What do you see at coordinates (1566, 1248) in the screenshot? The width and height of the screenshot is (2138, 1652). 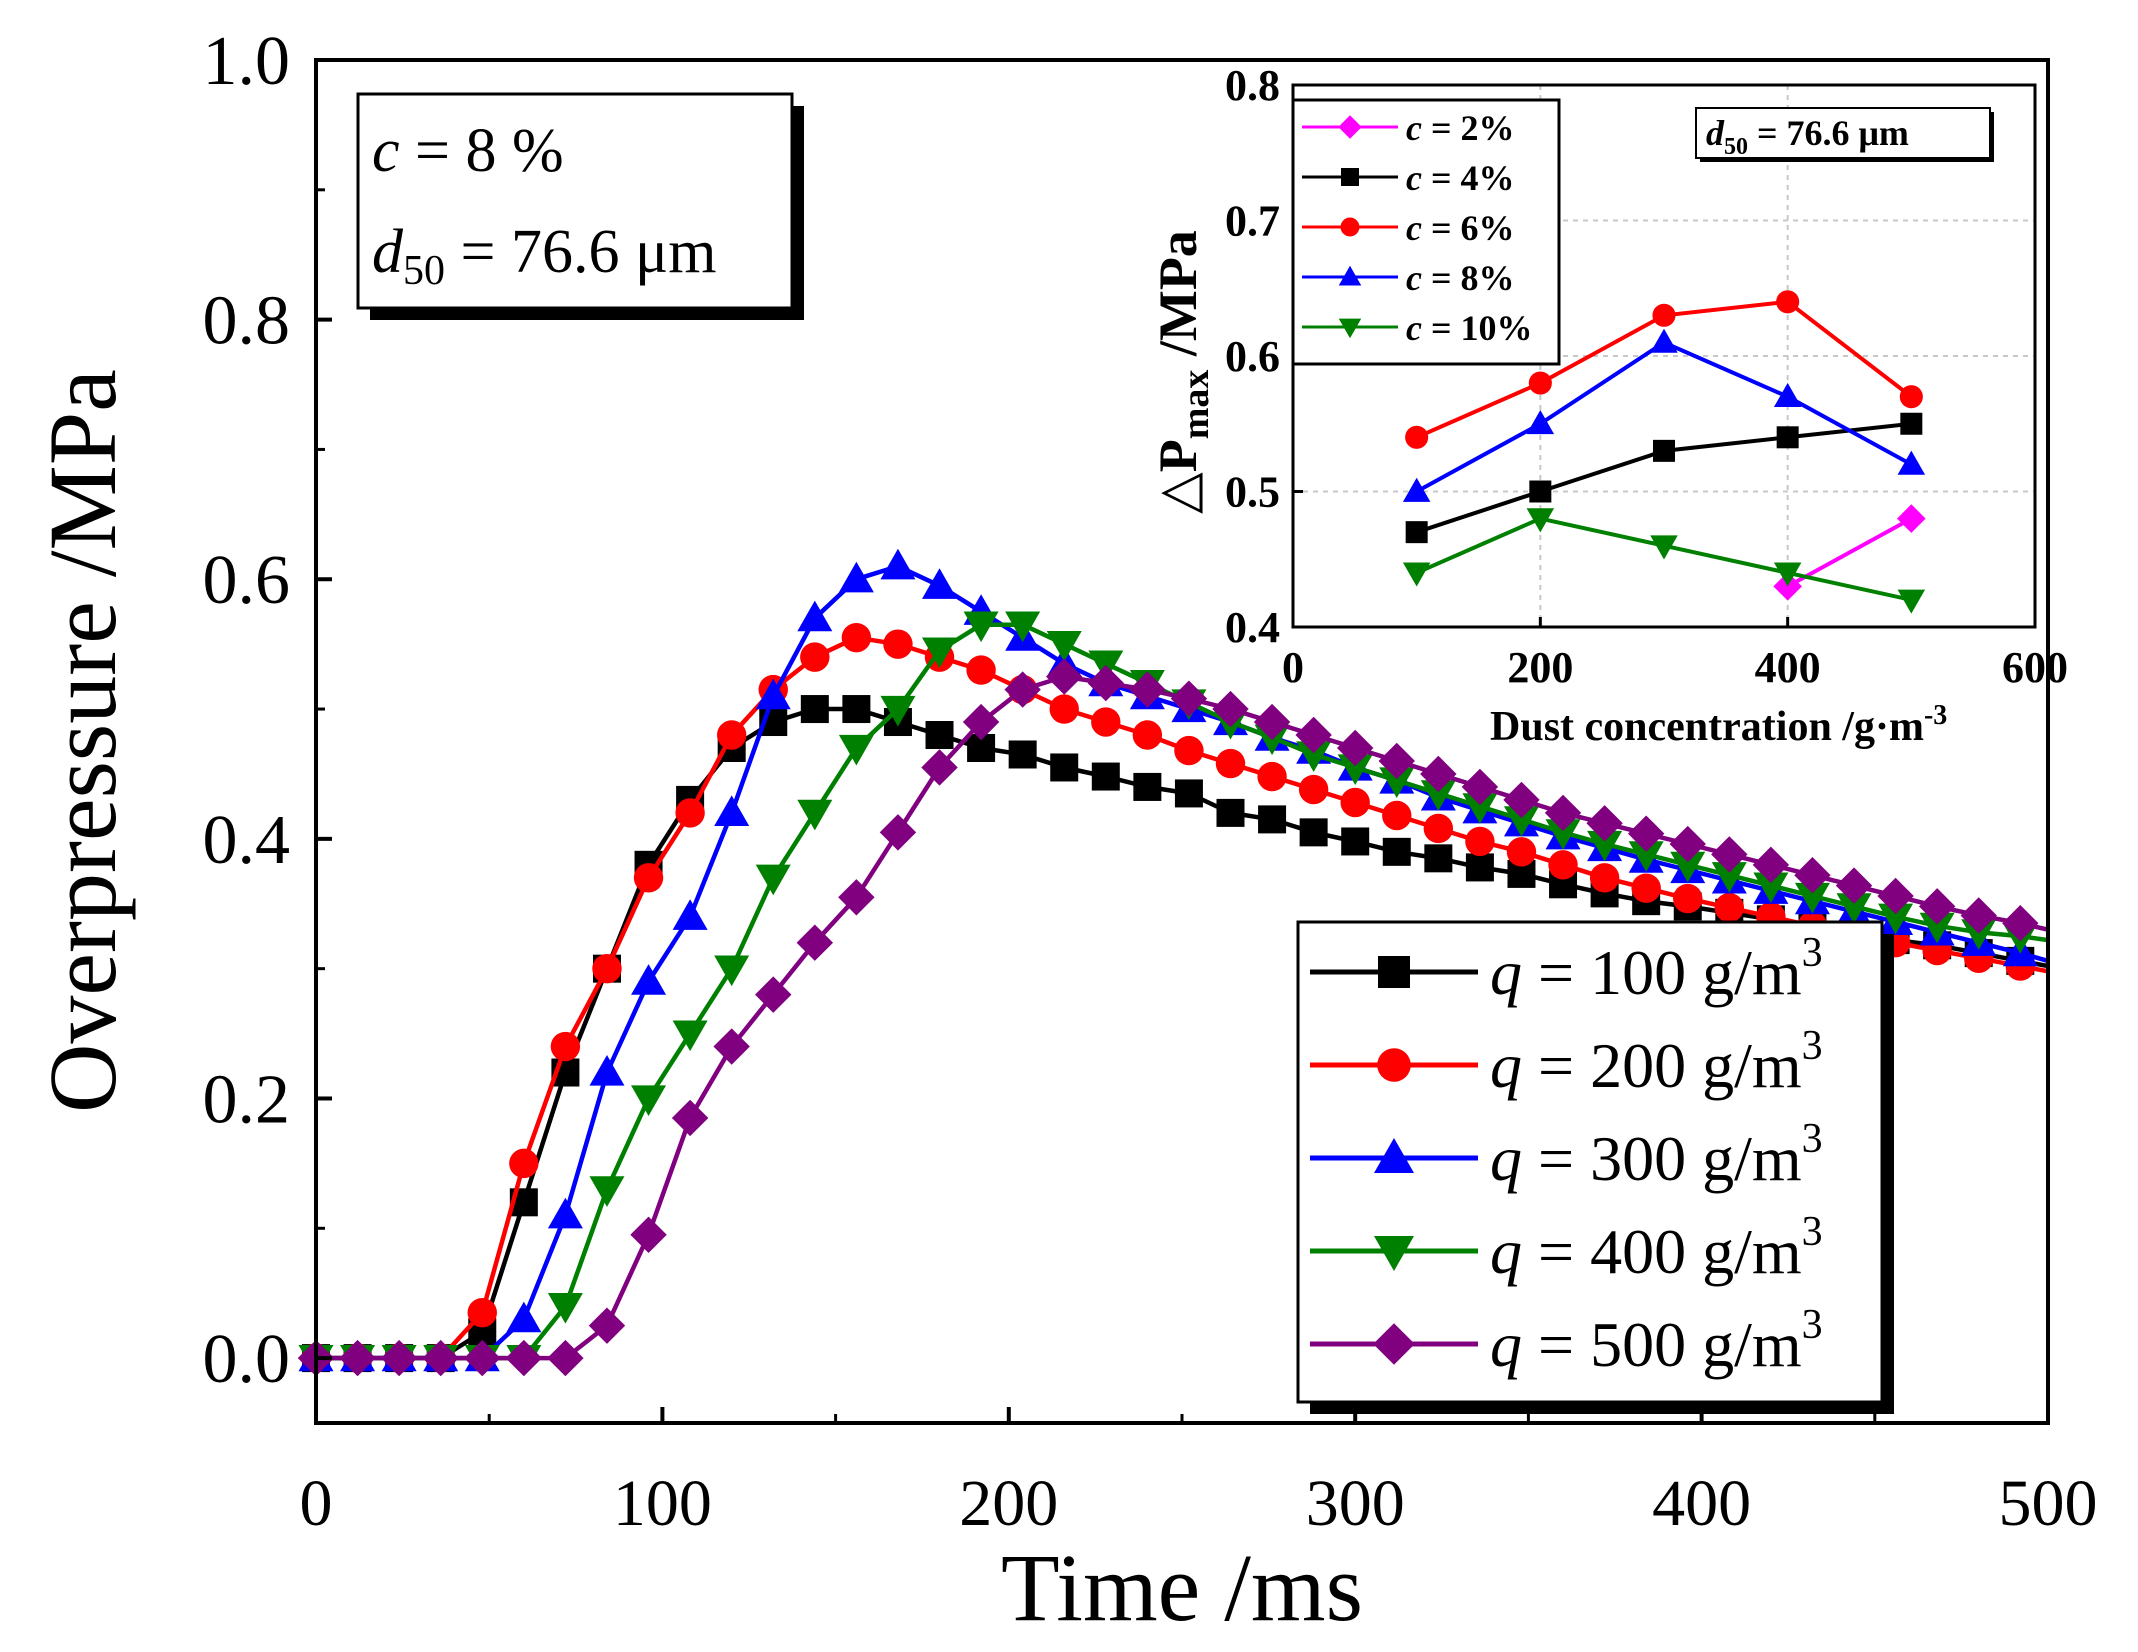 I see `legend-item: q = 400 g/m3` at bounding box center [1566, 1248].